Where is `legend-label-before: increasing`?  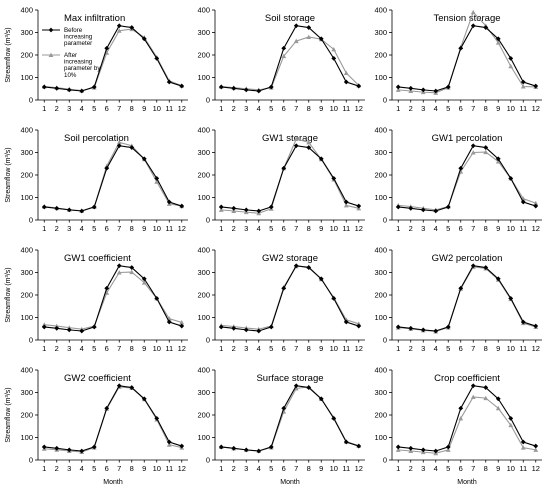
legend-label-before: increasing is located at coordinates (78, 37).